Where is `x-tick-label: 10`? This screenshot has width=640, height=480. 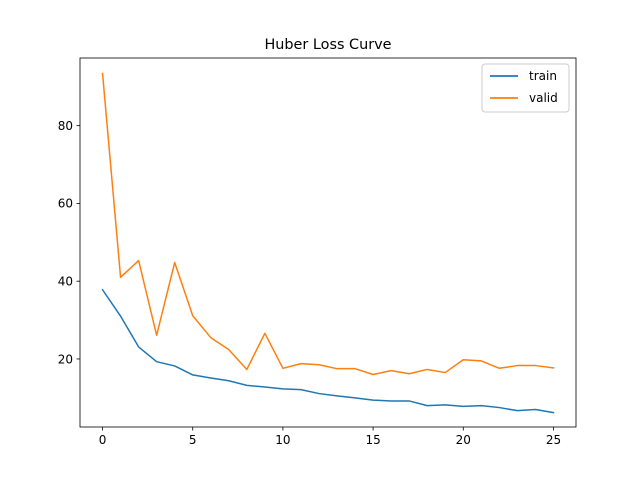
x-tick-label: 10 is located at coordinates (282, 440).